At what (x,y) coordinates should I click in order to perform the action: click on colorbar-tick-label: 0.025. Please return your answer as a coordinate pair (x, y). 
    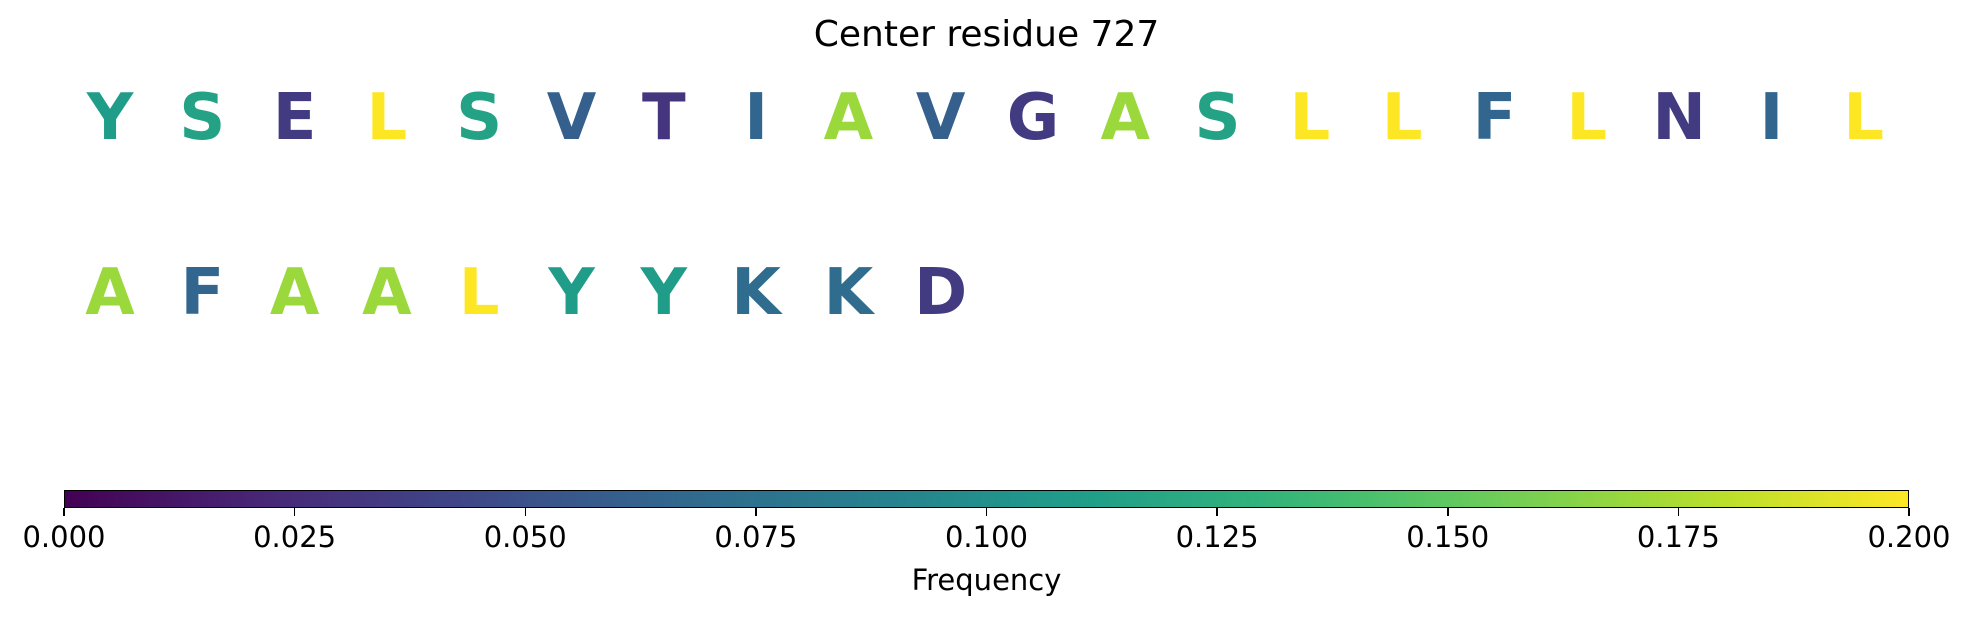
    Looking at the image, I should click on (295, 537).